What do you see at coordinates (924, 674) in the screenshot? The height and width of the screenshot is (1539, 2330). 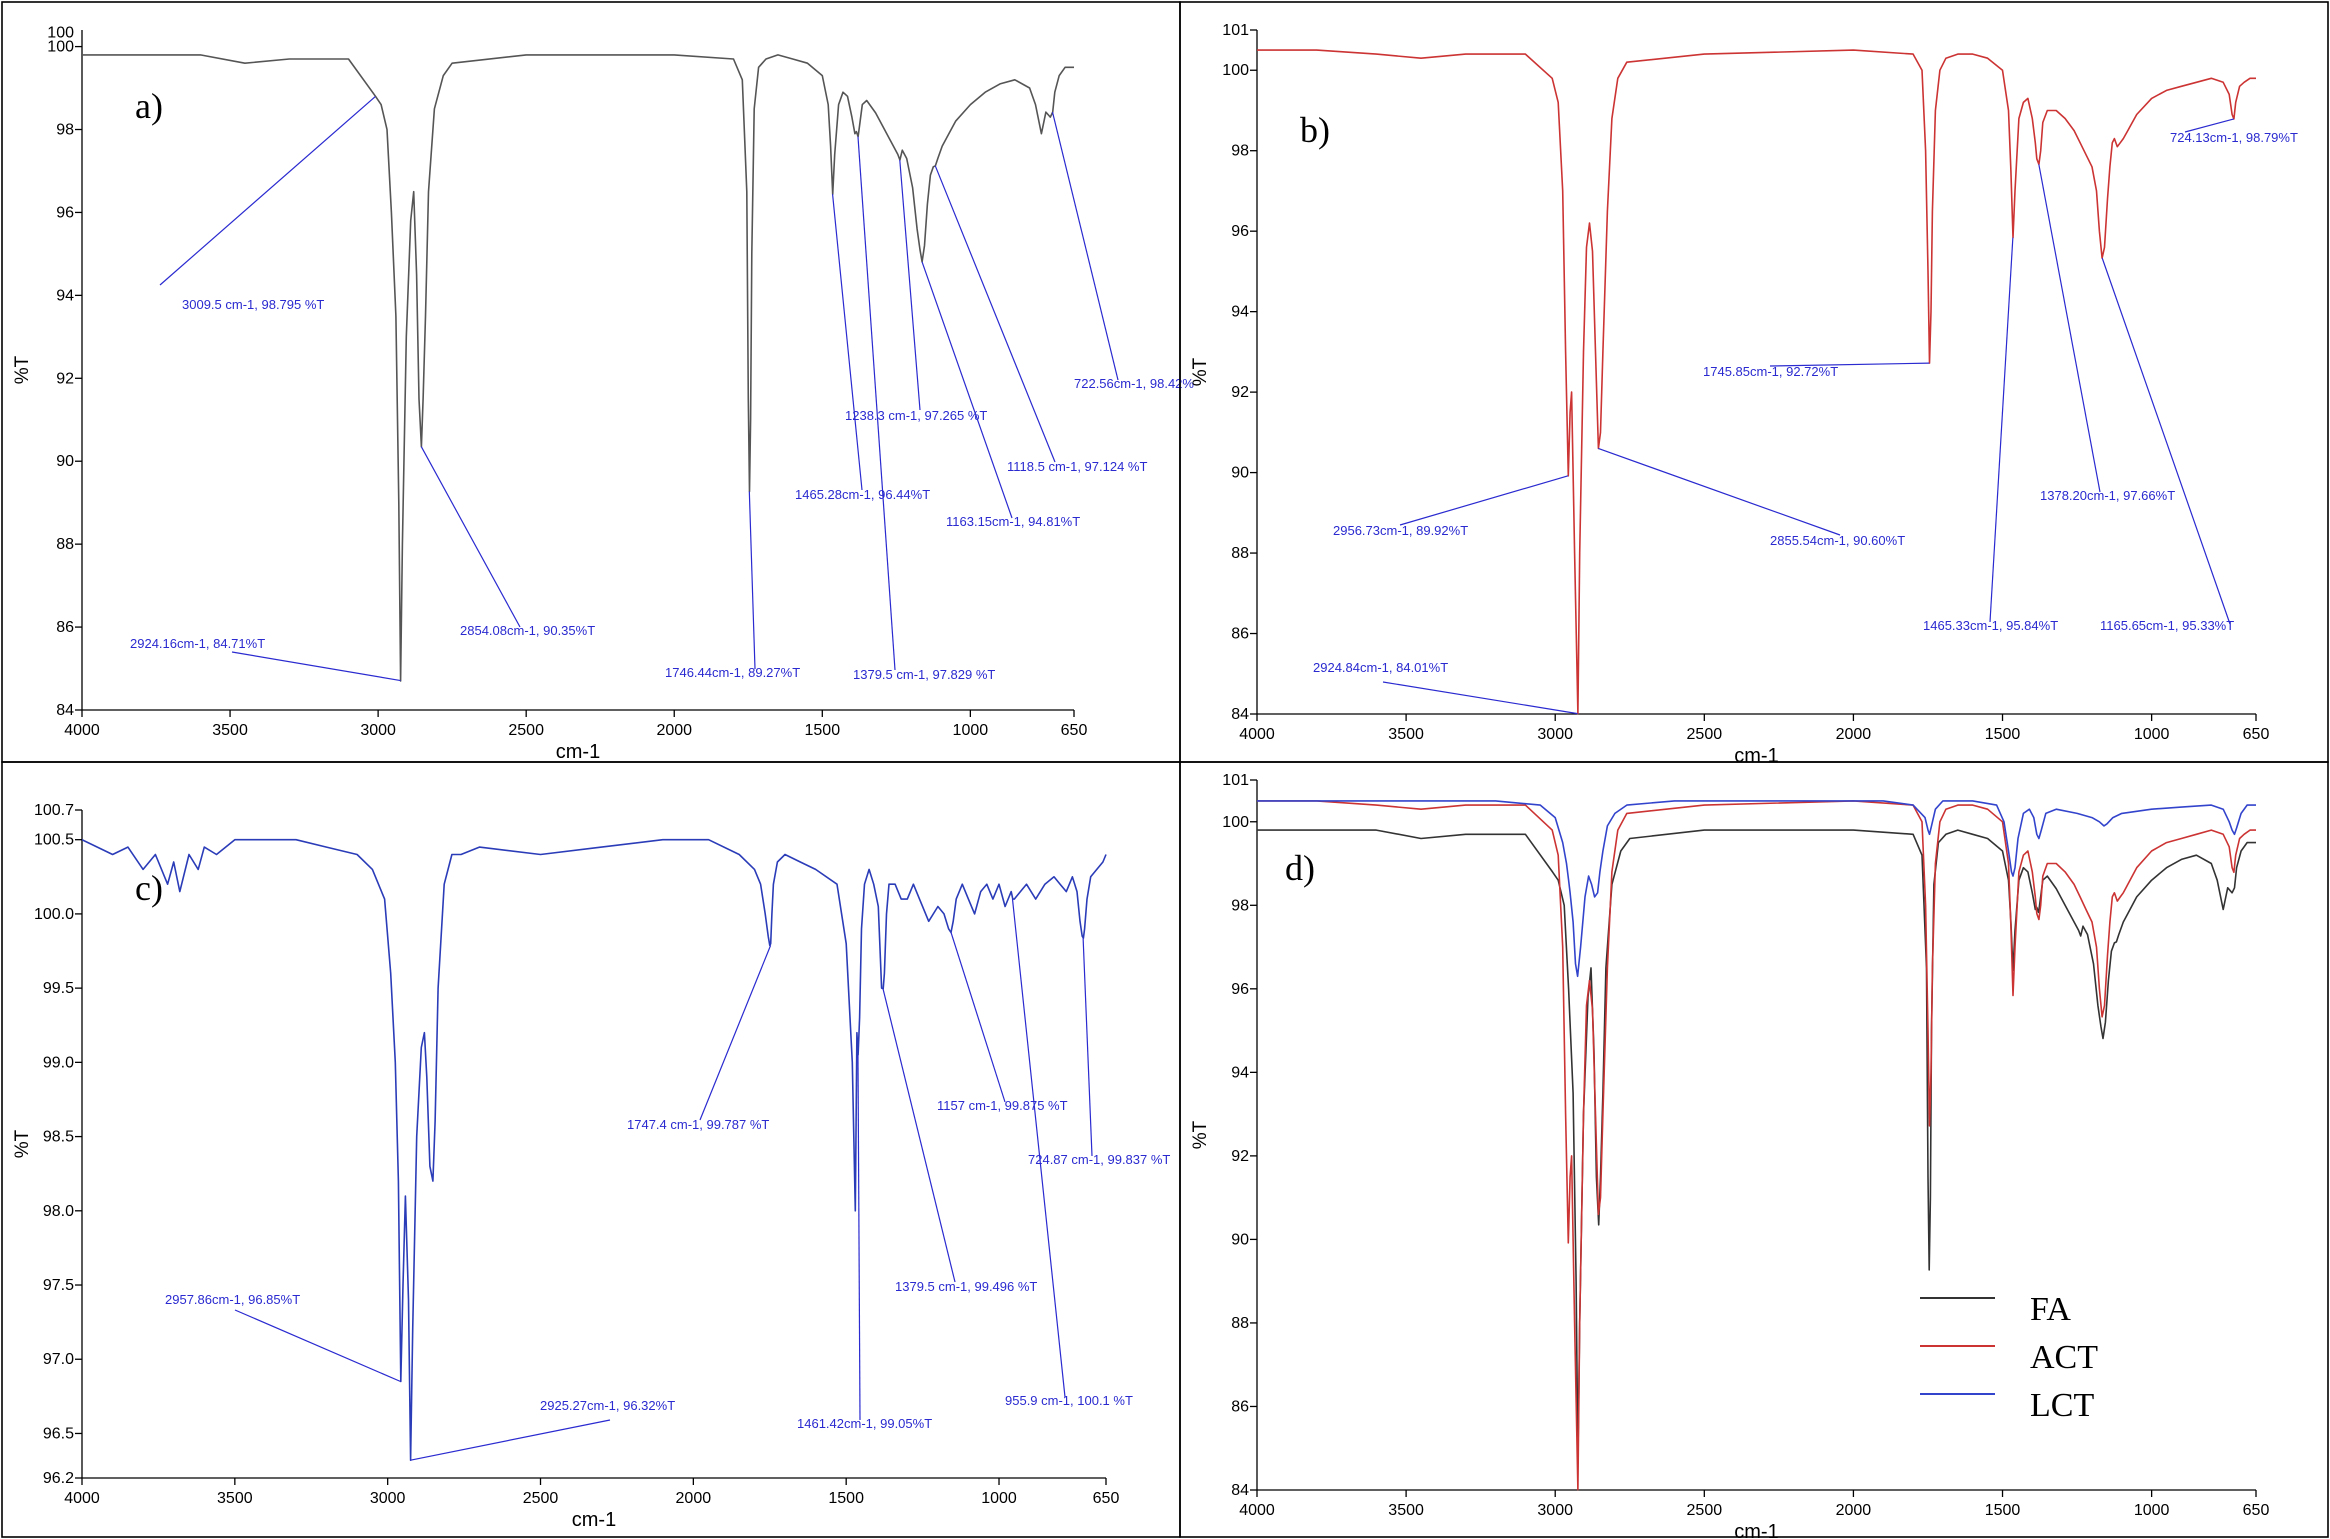 I see `peak-annotation: 1379.5 cm-1, 97.829 %T` at bounding box center [924, 674].